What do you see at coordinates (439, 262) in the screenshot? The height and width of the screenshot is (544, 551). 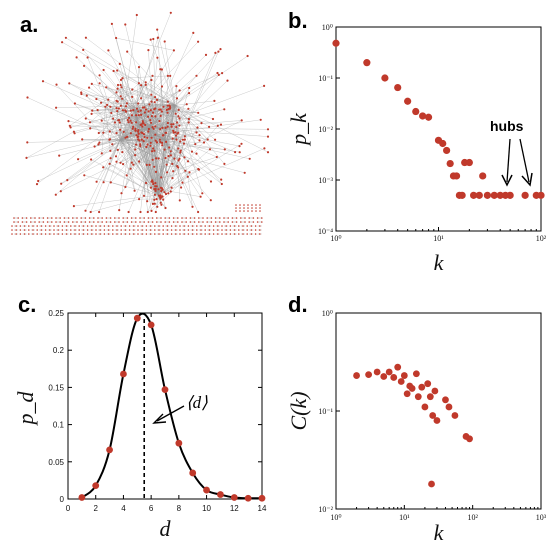 I see `b-xlabel: k` at bounding box center [439, 262].